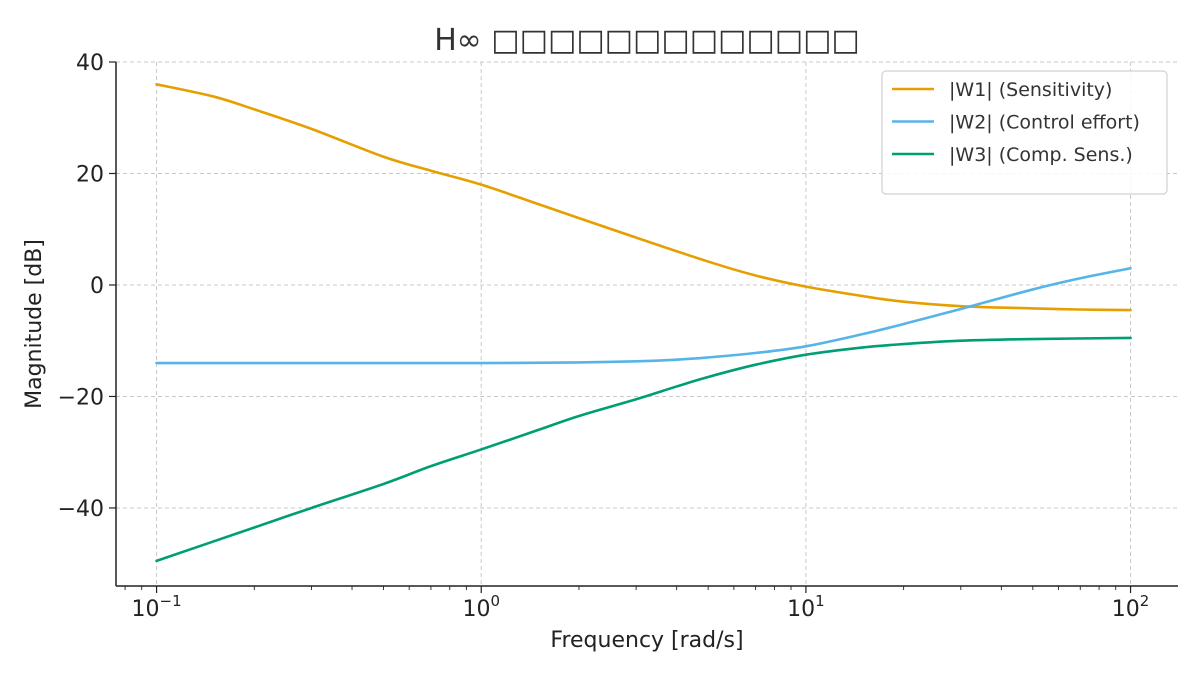 The height and width of the screenshot is (675, 1200). What do you see at coordinates (157, 607) in the screenshot?
I see `x-tick-label: 10⁻¹` at bounding box center [157, 607].